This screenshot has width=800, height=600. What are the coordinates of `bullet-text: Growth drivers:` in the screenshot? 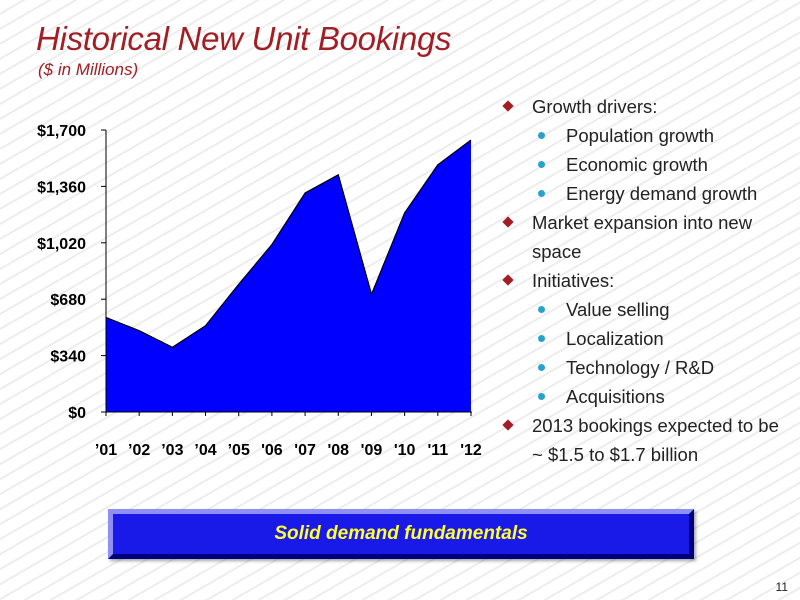 It's located at (595, 106).